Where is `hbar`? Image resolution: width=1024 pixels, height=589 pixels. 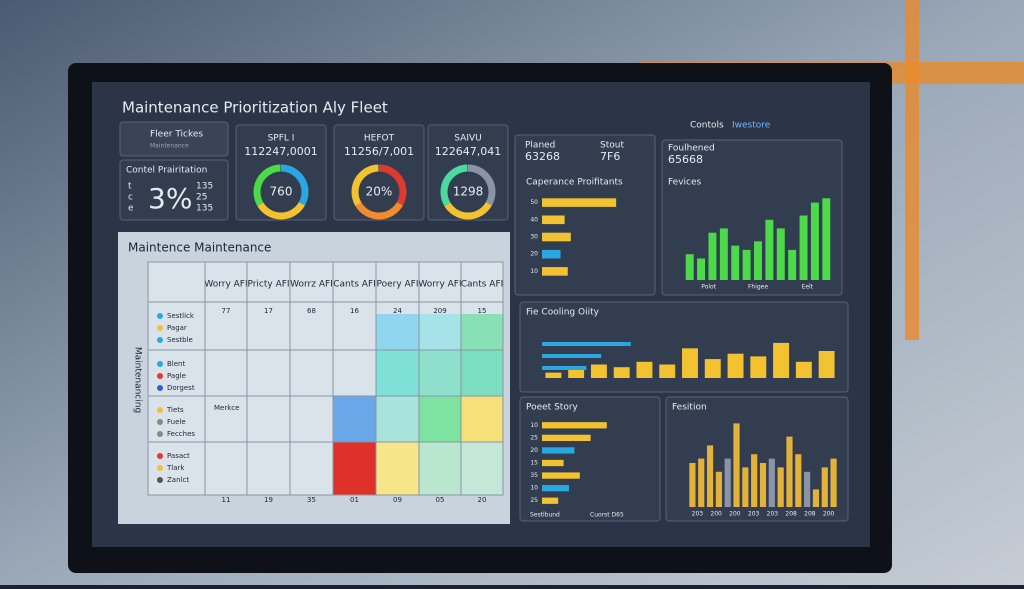 hbar is located at coordinates (564, 368).